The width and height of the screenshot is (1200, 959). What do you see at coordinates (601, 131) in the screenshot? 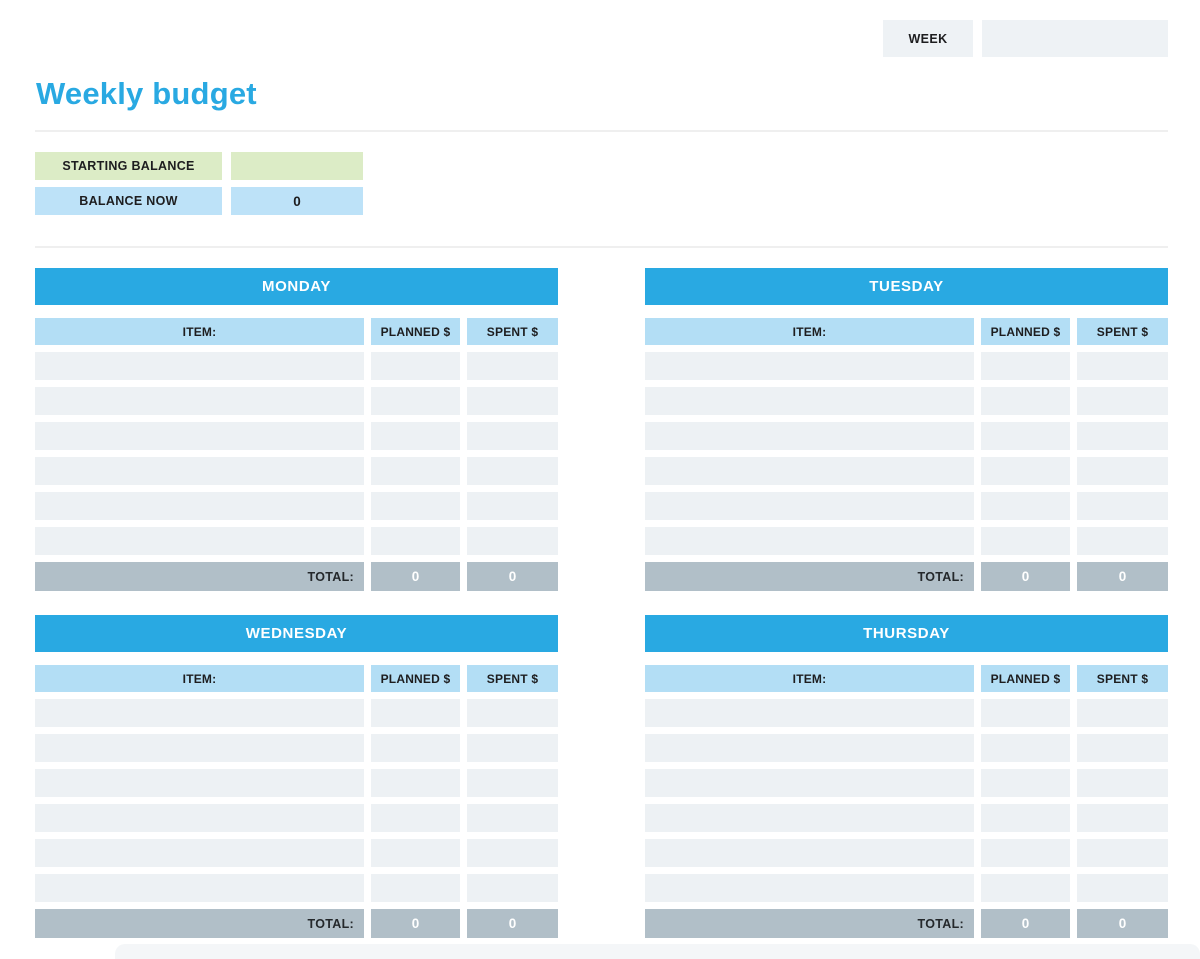
I see `divider-top` at bounding box center [601, 131].